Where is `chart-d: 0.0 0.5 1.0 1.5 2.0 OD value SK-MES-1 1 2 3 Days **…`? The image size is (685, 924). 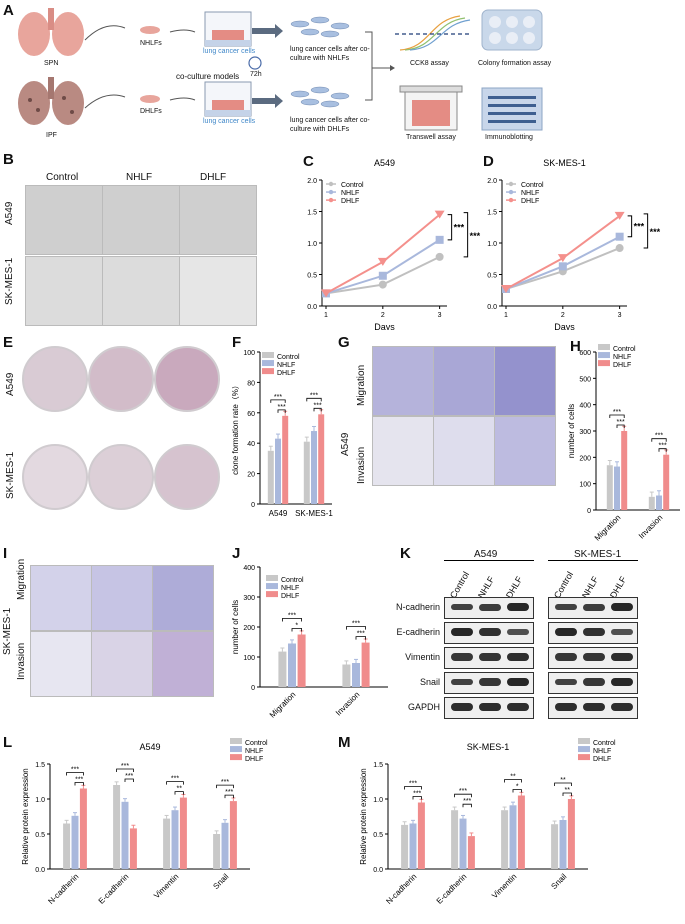
chart-d: 0.0 0.5 1.0 1.5 2.0 OD value SK-MES-1 1 2 3 Days **… is located at coordinates (570, 244).